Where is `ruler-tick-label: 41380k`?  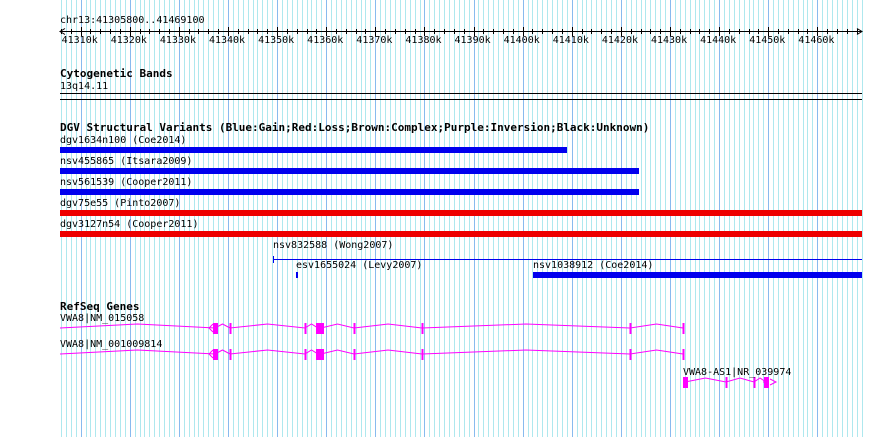
ruler-tick-label: 41380k is located at coordinates (423, 40).